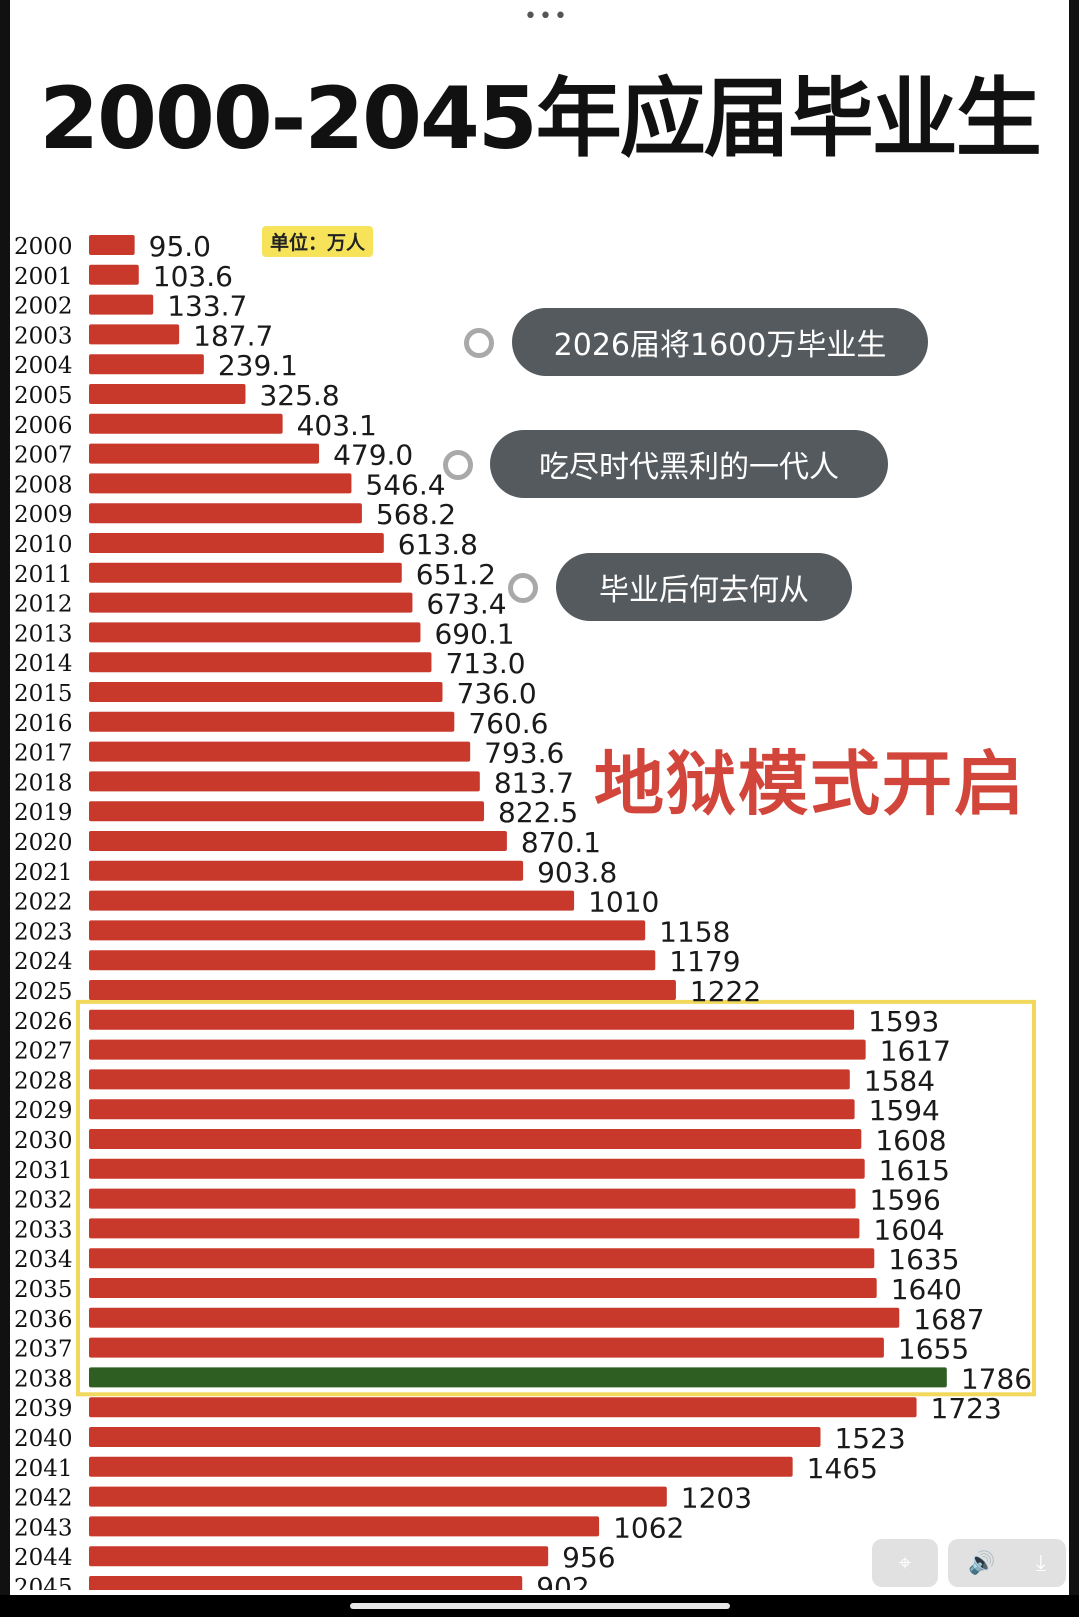 This screenshot has width=1079, height=1617. I want to click on year-label: 2015, so click(43, 694).